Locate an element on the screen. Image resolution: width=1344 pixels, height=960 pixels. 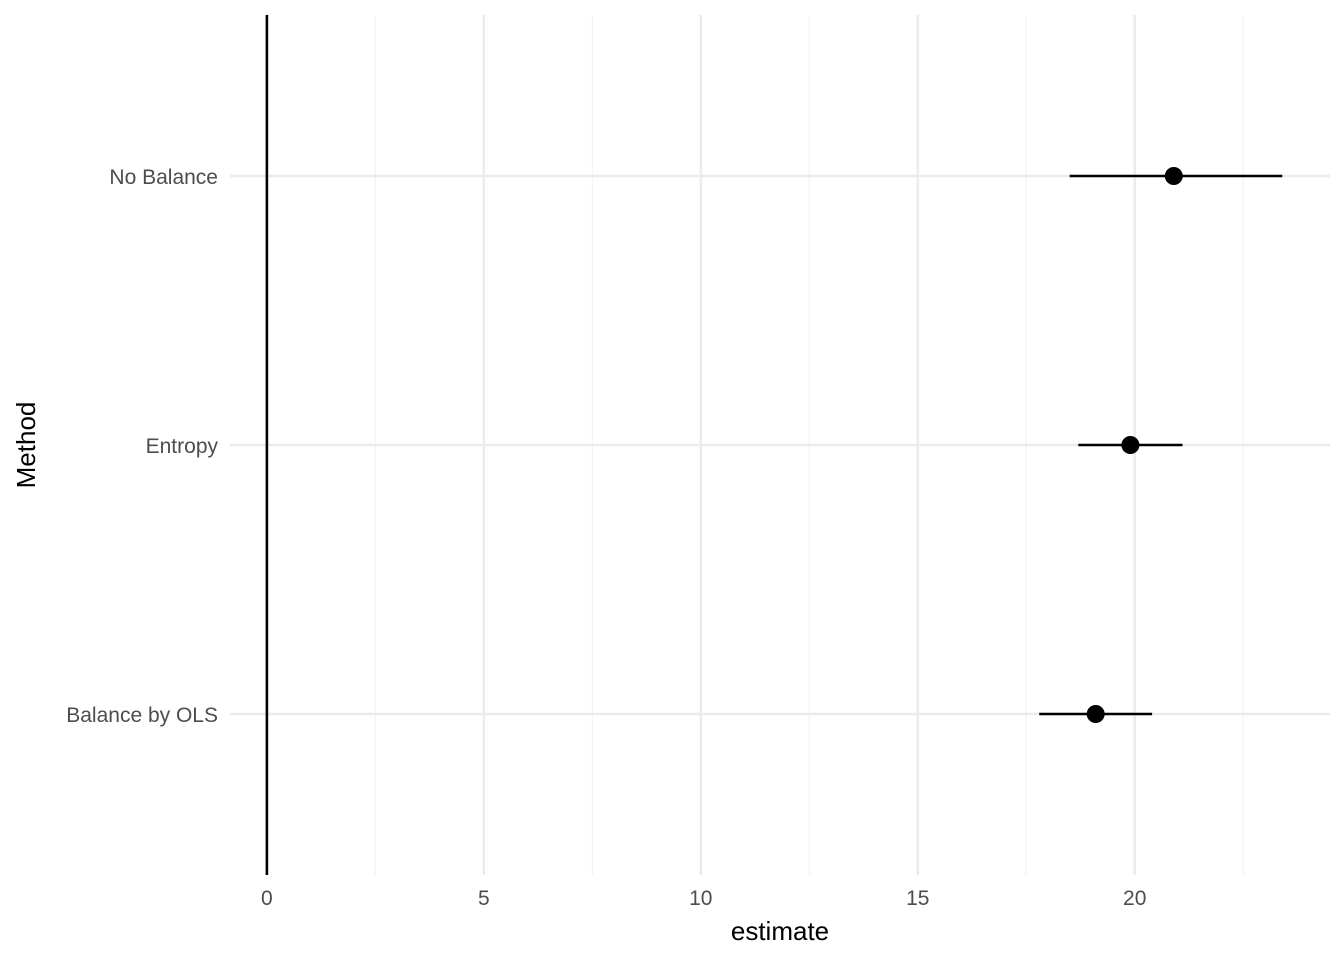
y-tick-label-0: No Balance is located at coordinates (163, 177).